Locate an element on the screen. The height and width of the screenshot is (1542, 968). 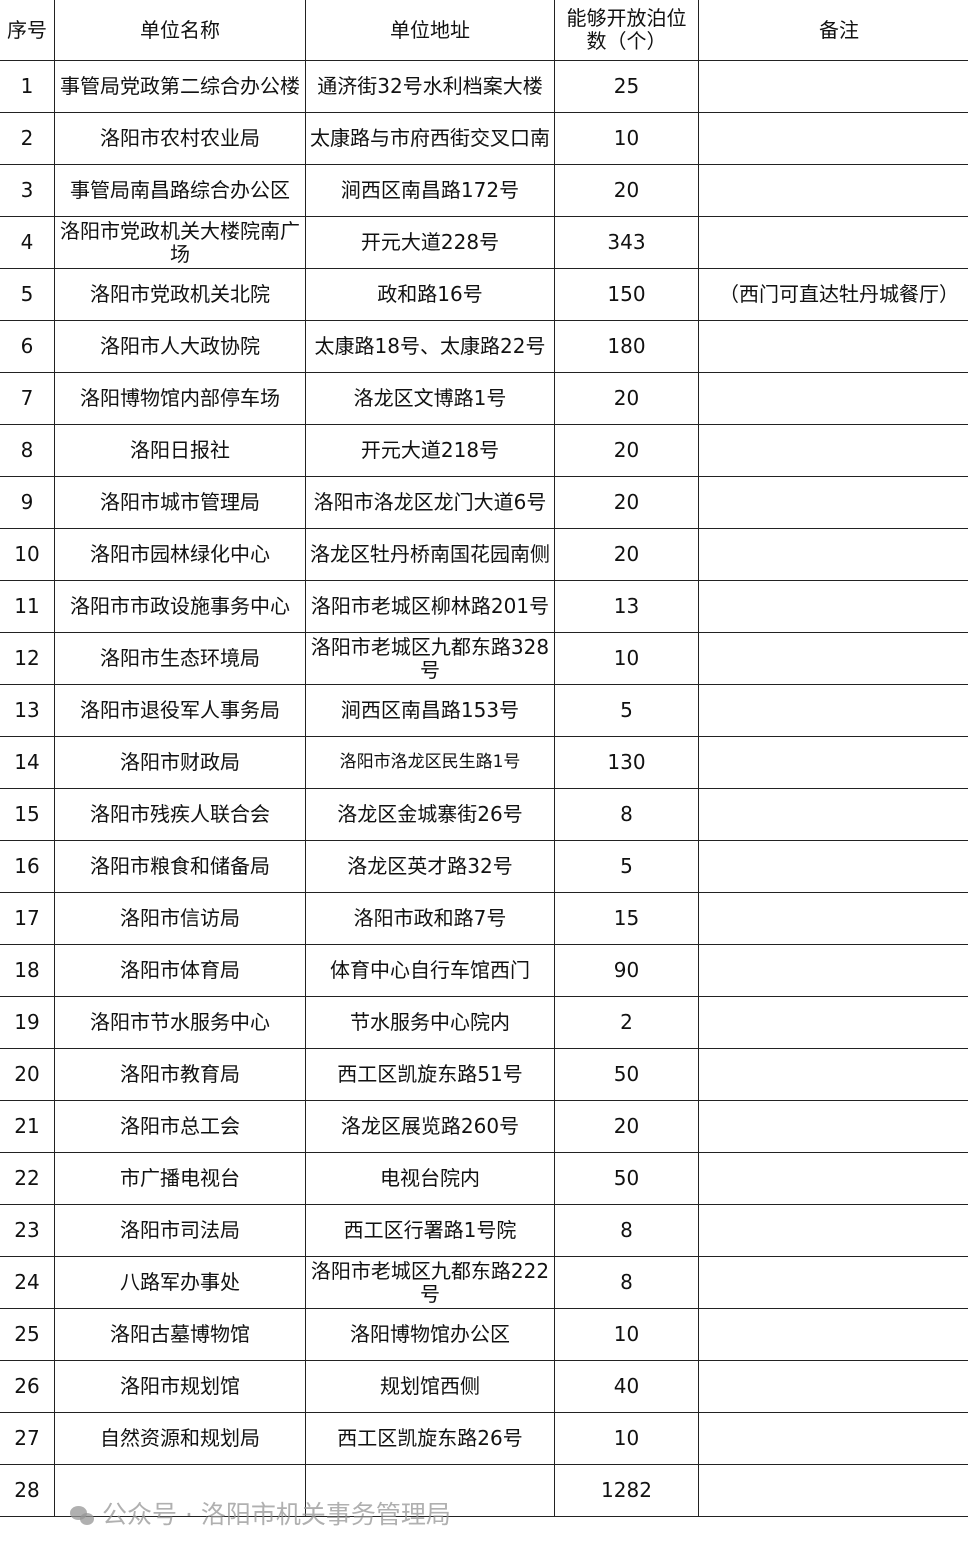
table-row: 7 洛阳博物馆内部停车场 洛龙区文博路1号 20 is located at coordinates (484, 398).